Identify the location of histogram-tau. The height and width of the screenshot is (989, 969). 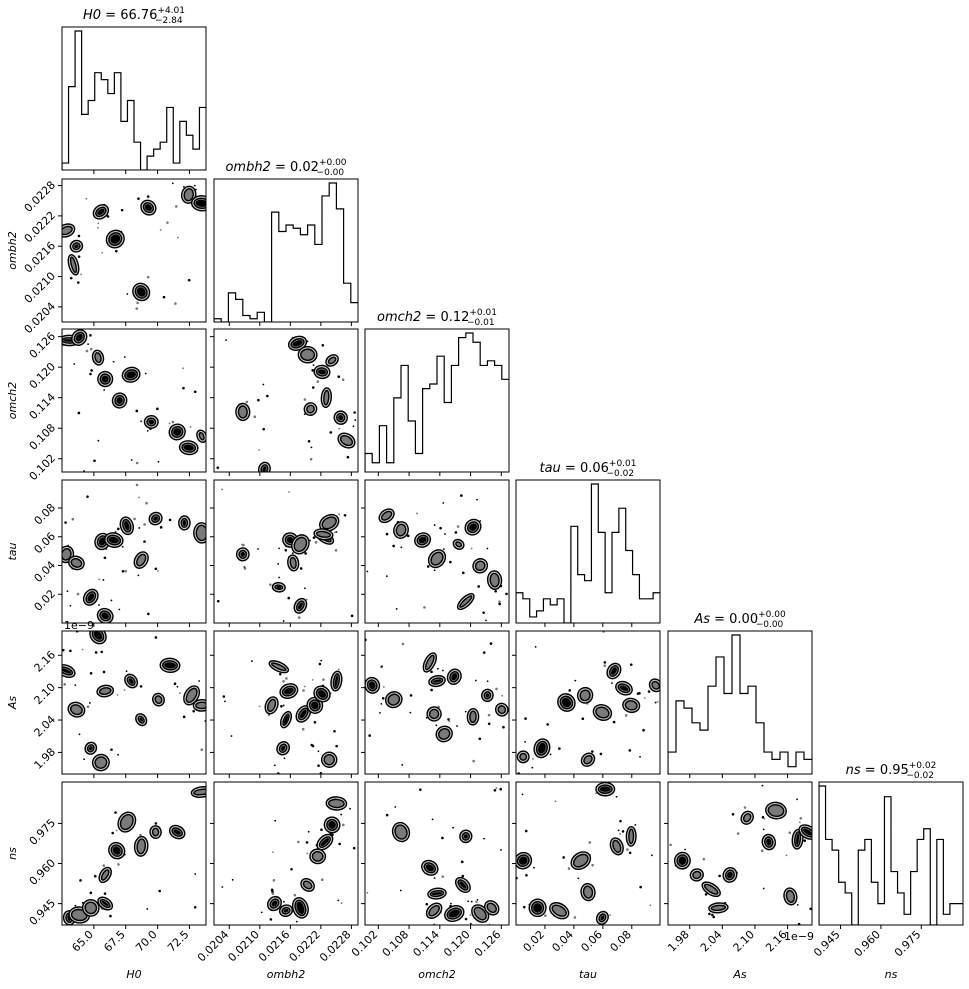
(588, 553).